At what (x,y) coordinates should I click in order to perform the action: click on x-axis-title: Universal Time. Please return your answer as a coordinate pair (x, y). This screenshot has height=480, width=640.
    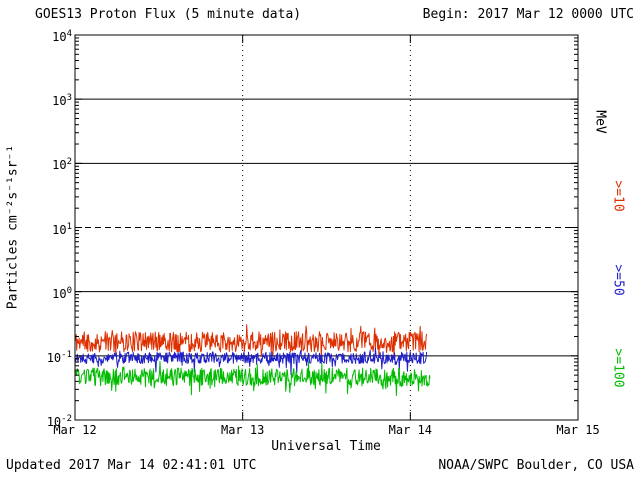
    Looking at the image, I should click on (326, 446).